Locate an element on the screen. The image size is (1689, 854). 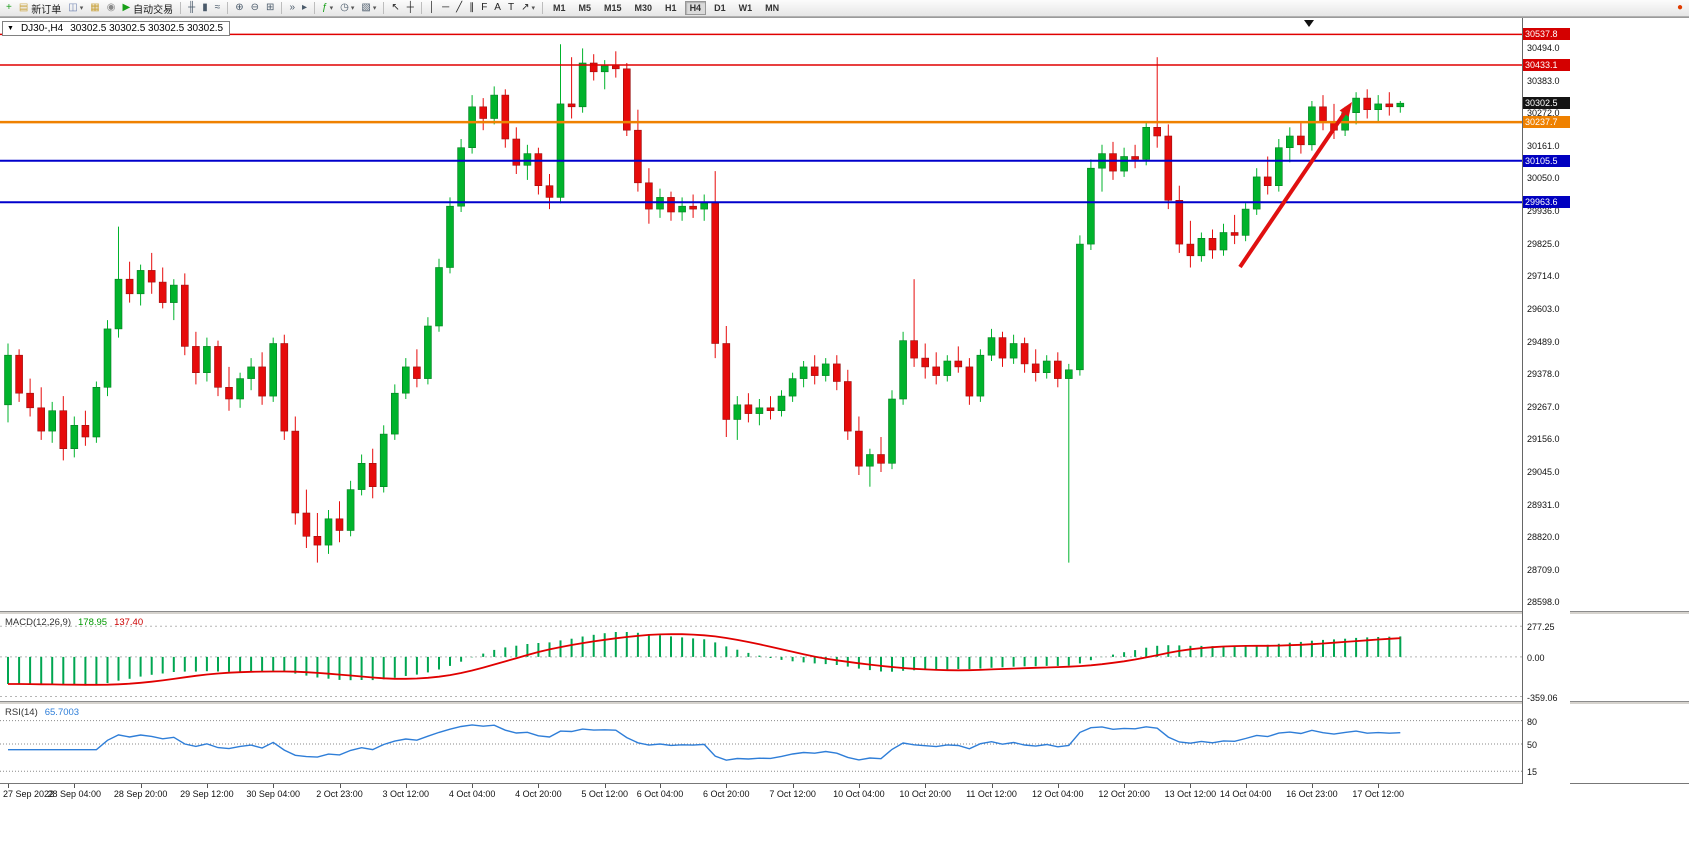
crosshair-icon: ┼ is located at coordinates (410, 8).